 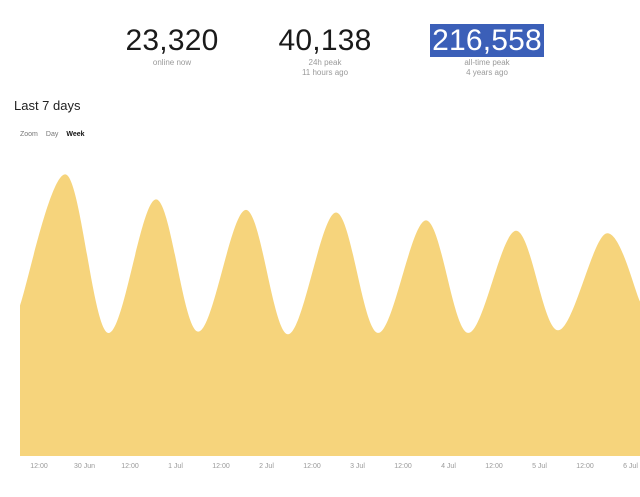 What do you see at coordinates (630, 466) in the screenshot?
I see `x-tick-label: 6 Jul` at bounding box center [630, 466].